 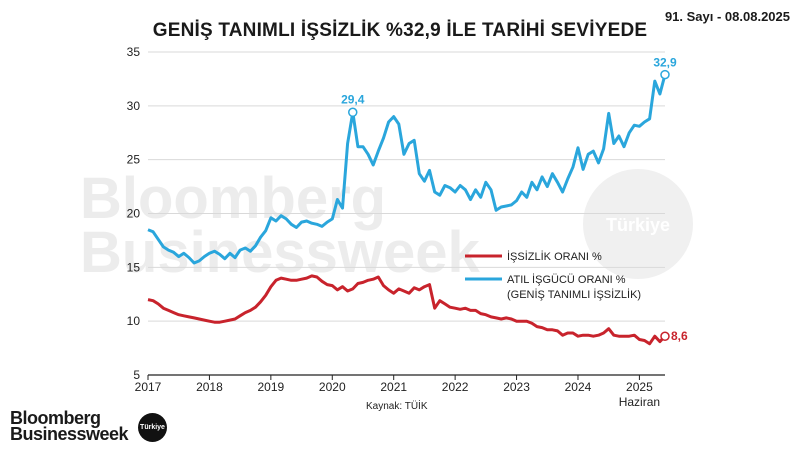 What do you see at coordinates (397, 405) in the screenshot?
I see `source-note: Kaynak: TÜİK` at bounding box center [397, 405].